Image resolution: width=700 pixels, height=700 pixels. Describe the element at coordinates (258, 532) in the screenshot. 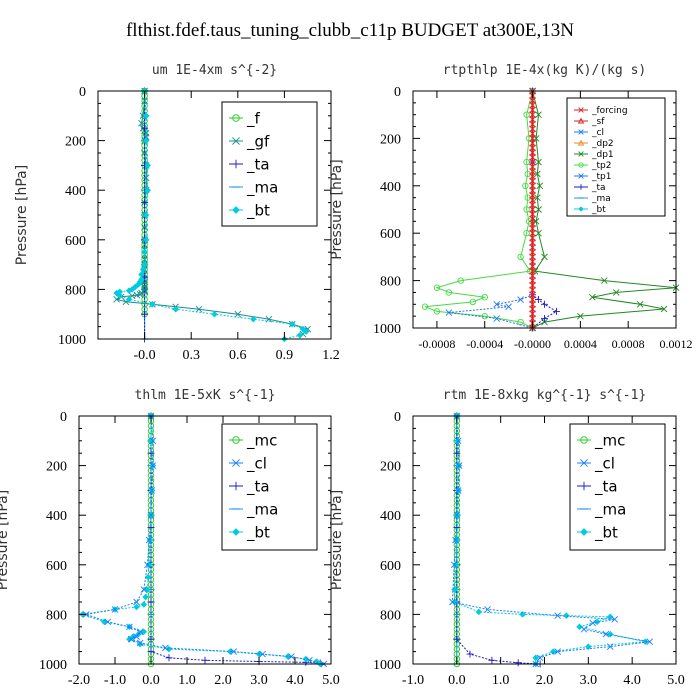

I see `legend-label: _bt` at that location.